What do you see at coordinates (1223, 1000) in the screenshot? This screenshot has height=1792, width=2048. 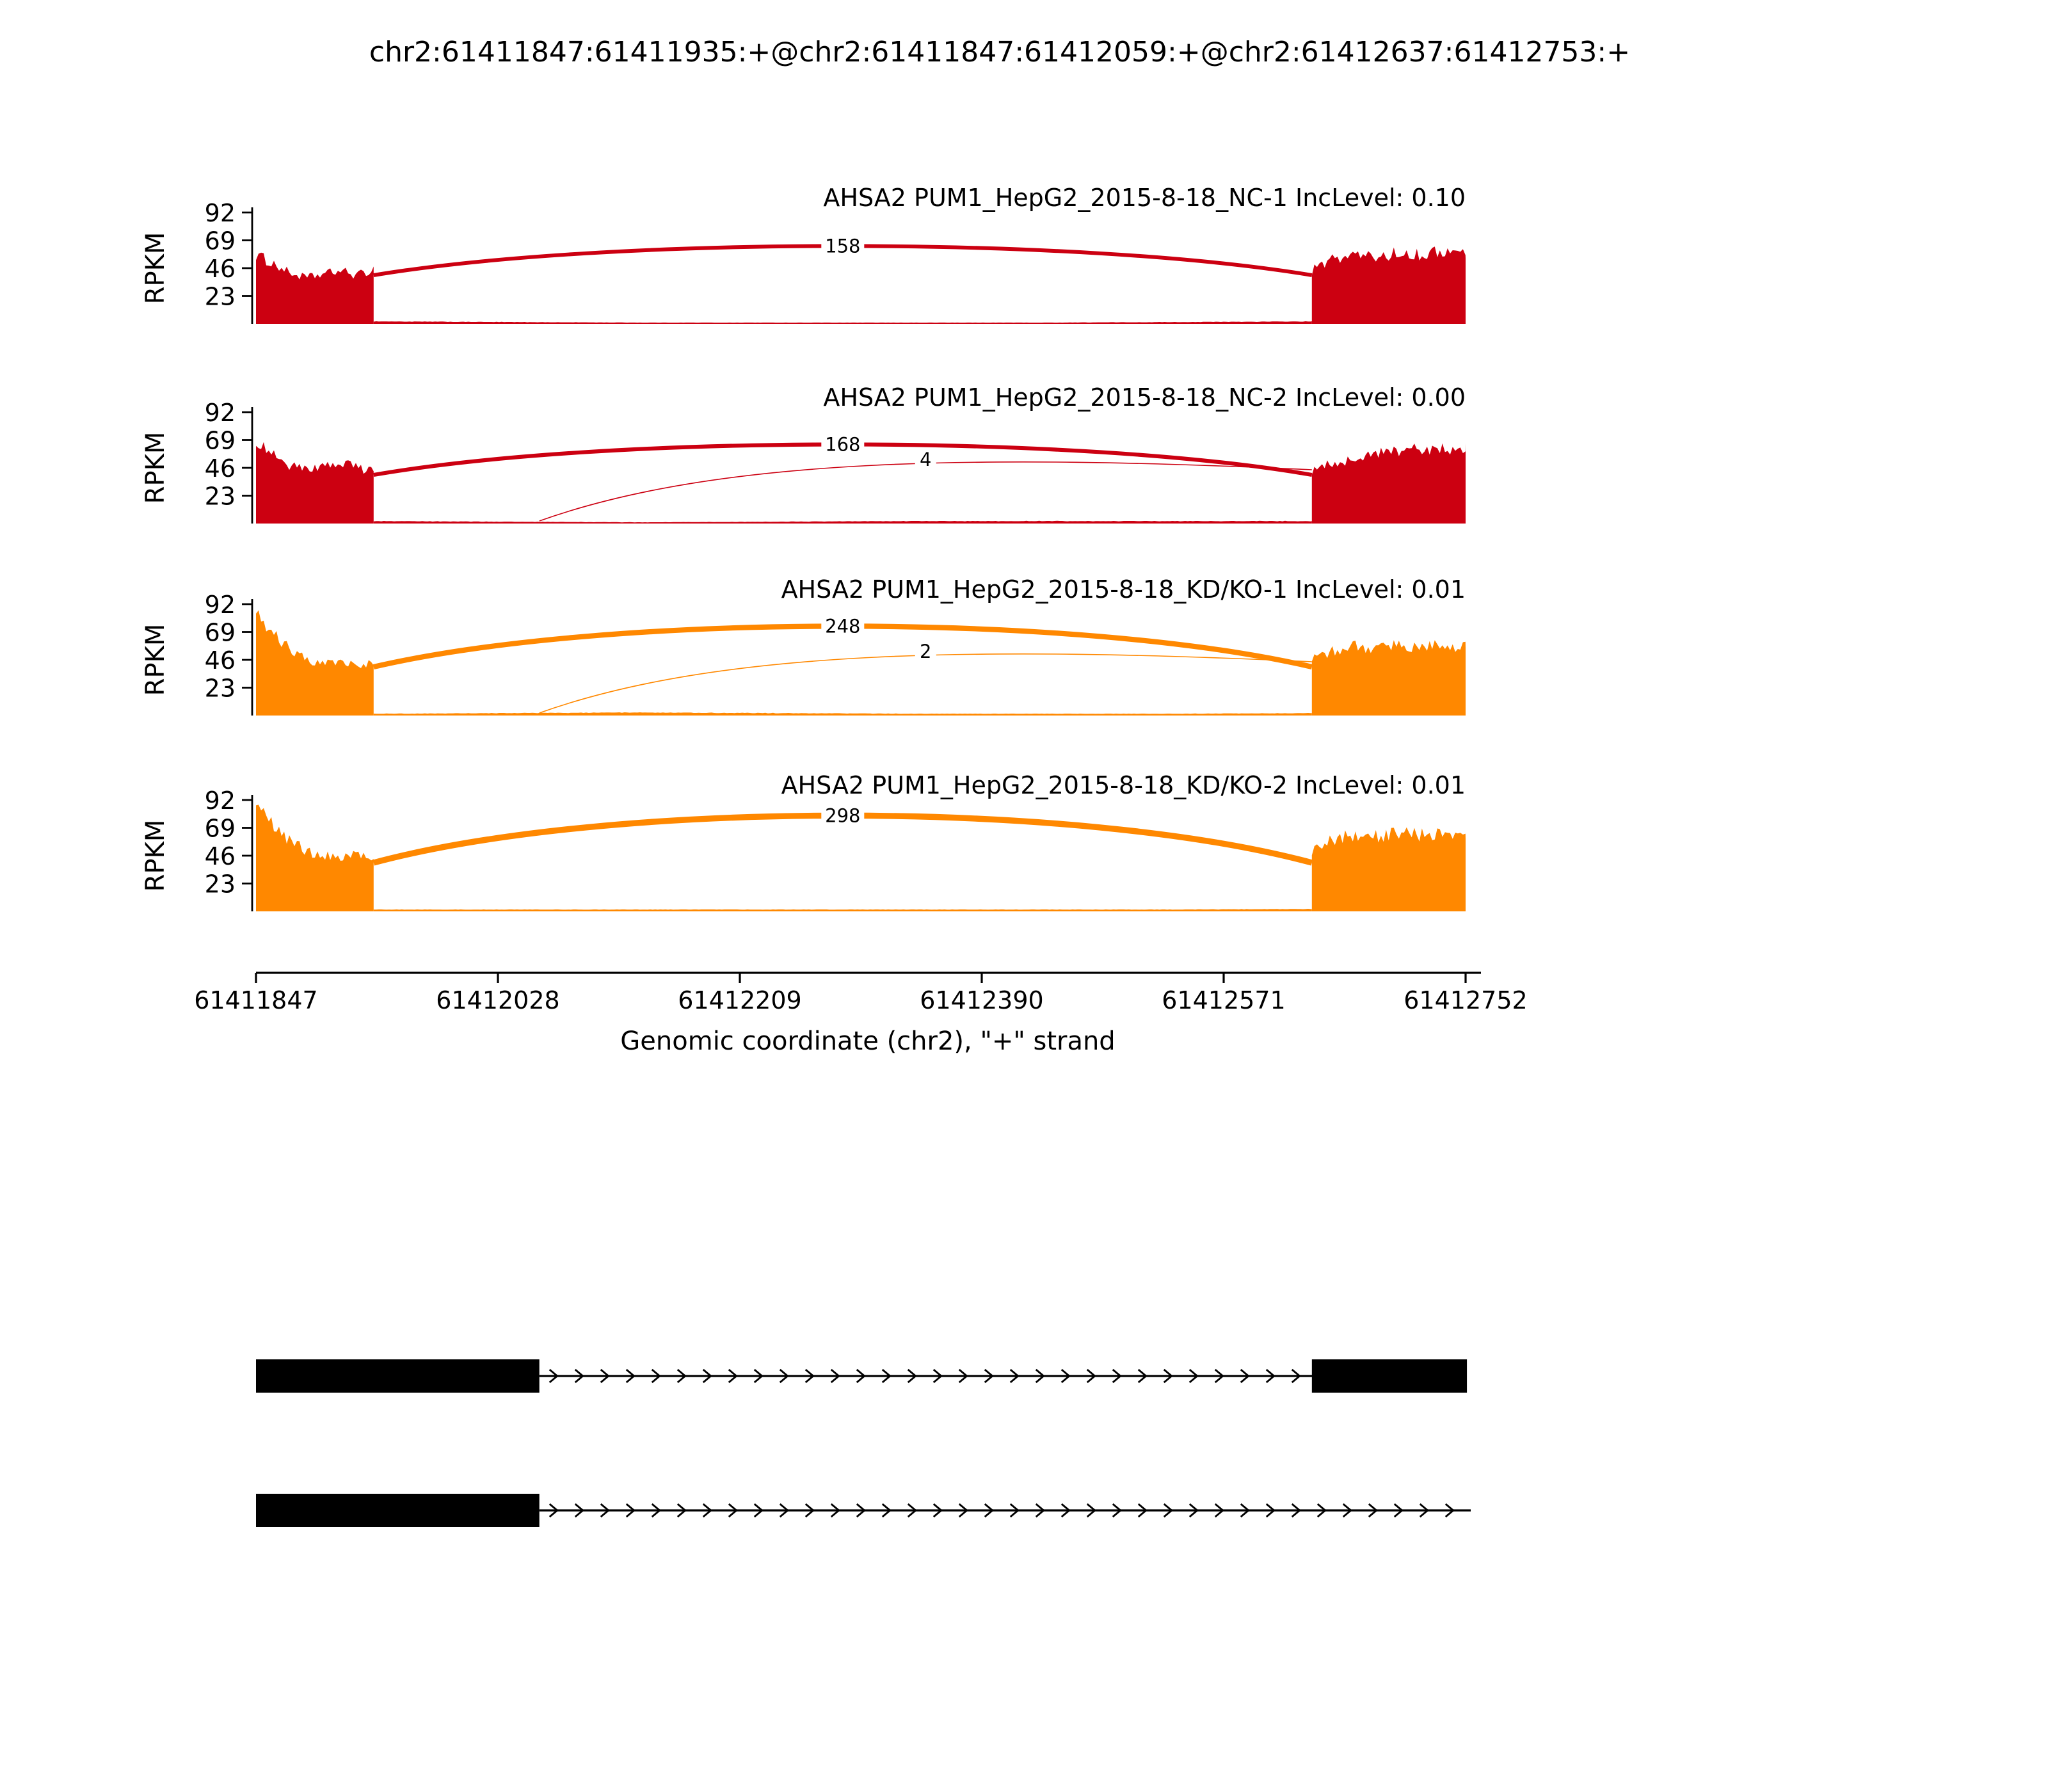 I see `x-tick-label: 61412571` at bounding box center [1223, 1000].